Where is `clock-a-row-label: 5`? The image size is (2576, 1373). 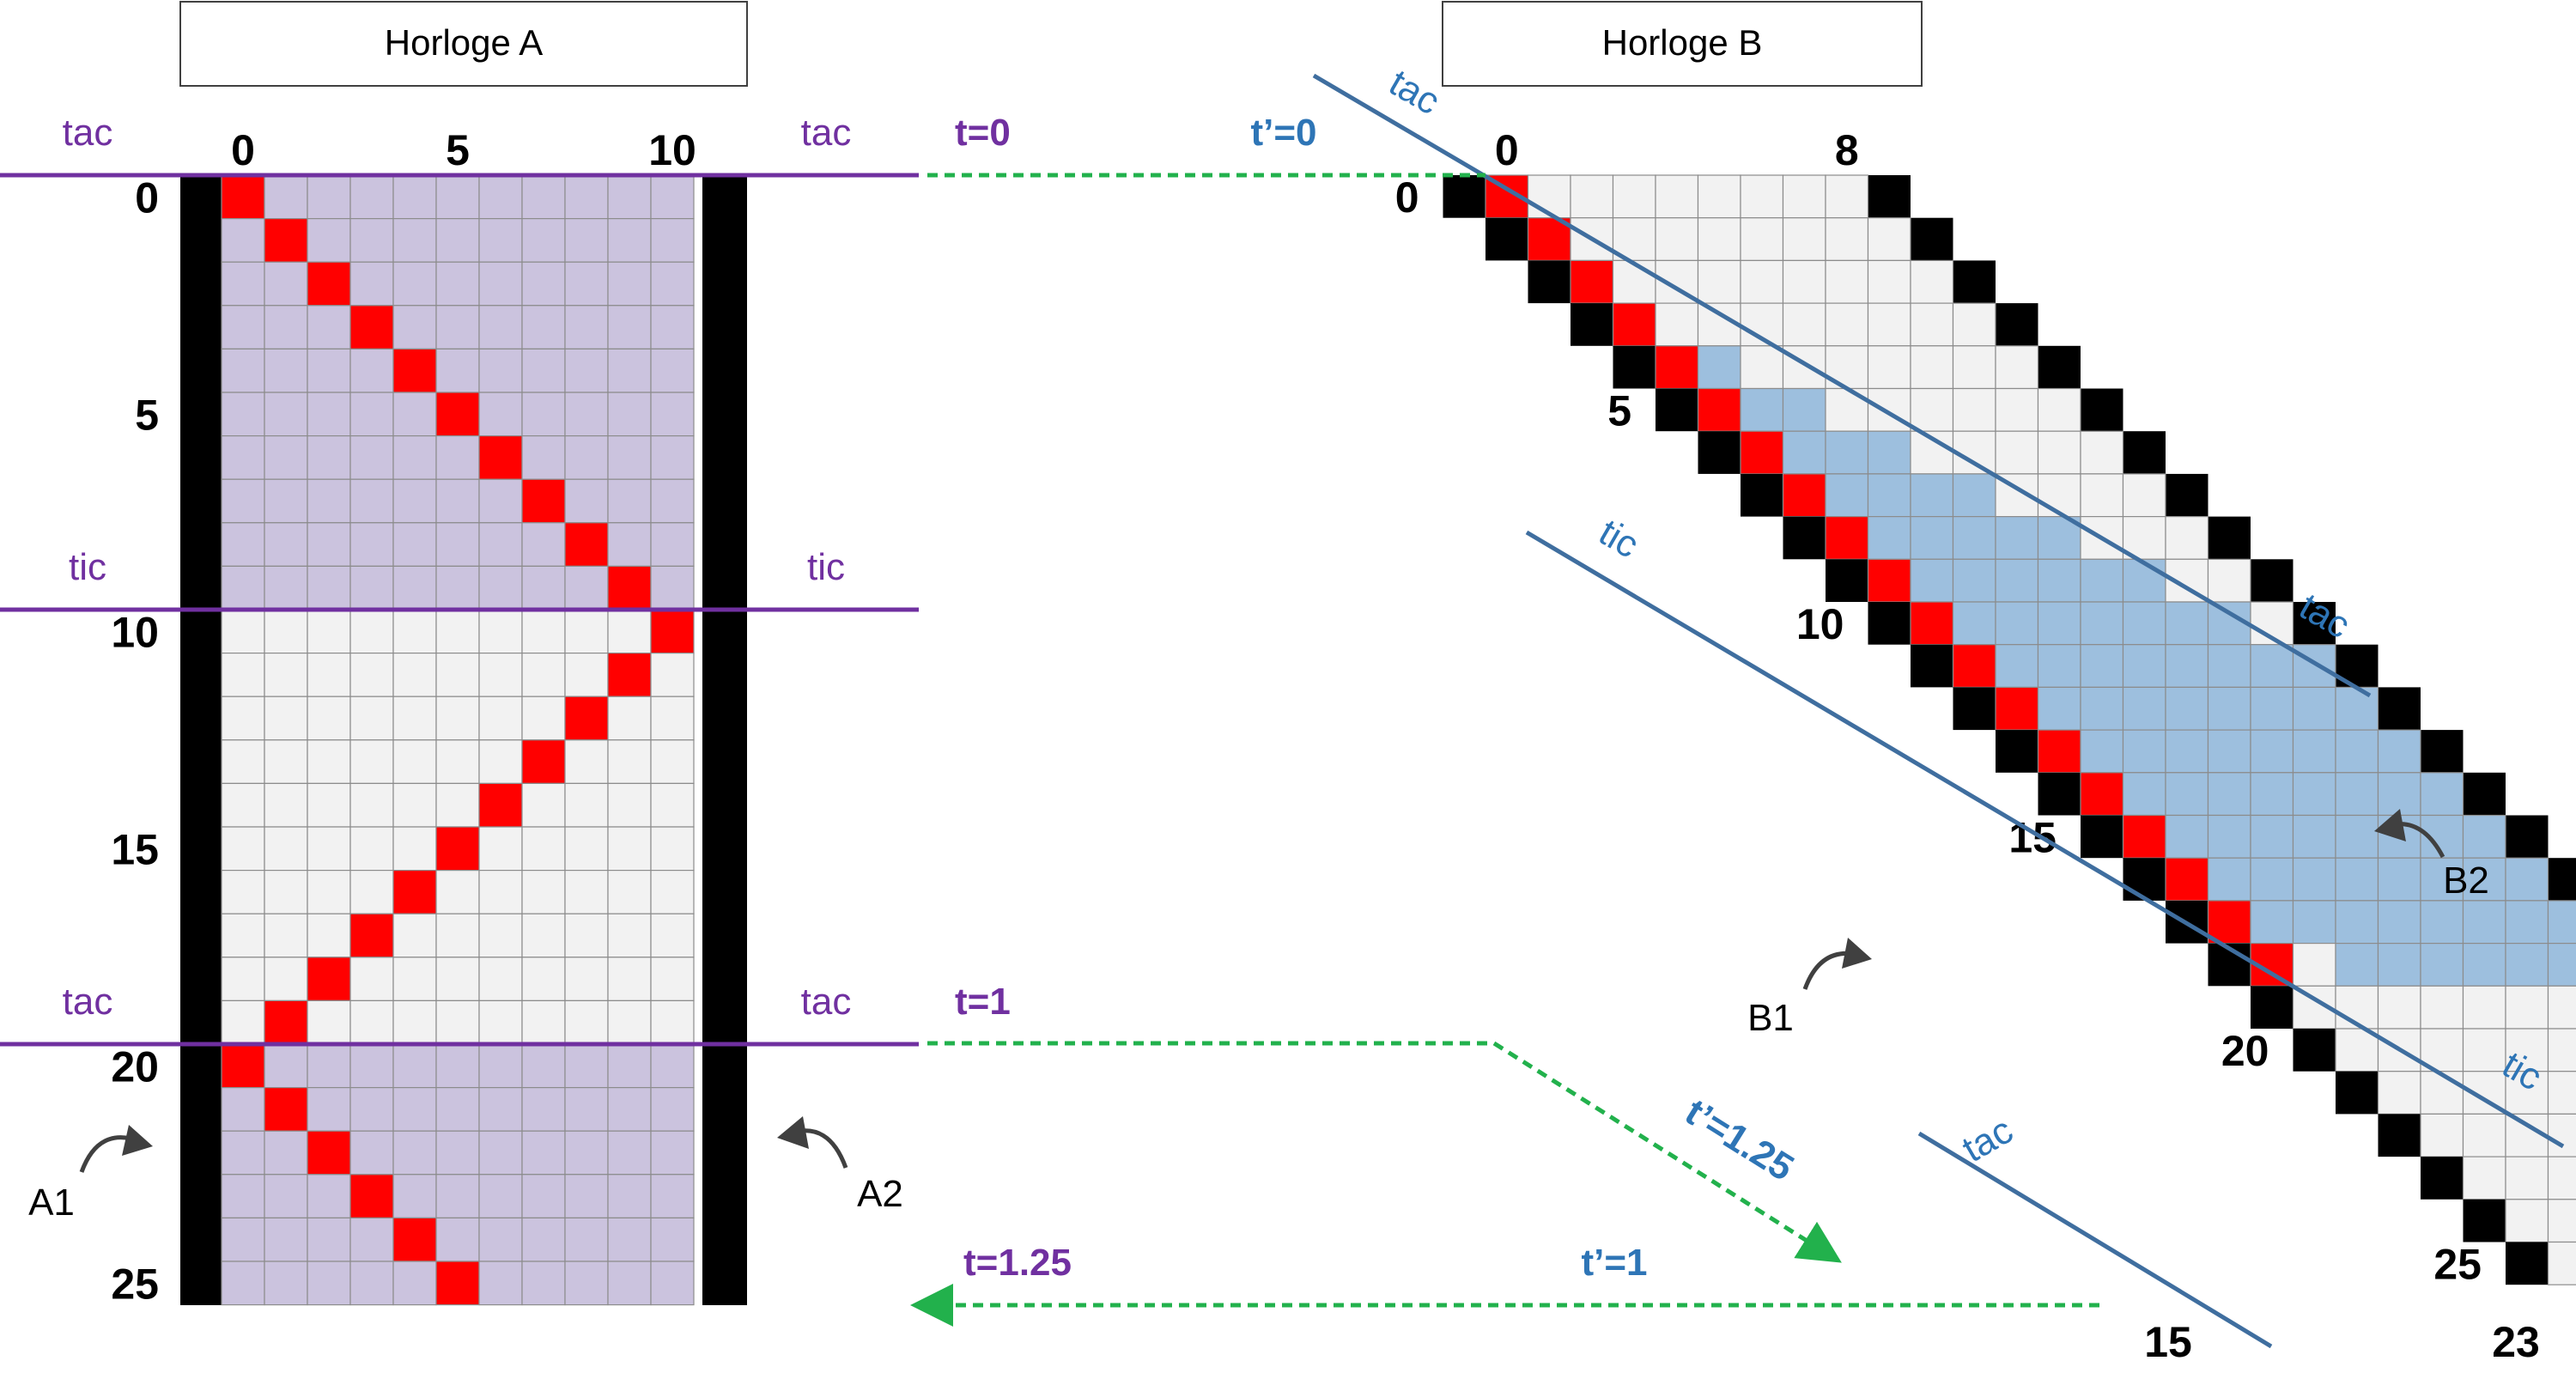
clock-a-row-label: 5 is located at coordinates (147, 415).